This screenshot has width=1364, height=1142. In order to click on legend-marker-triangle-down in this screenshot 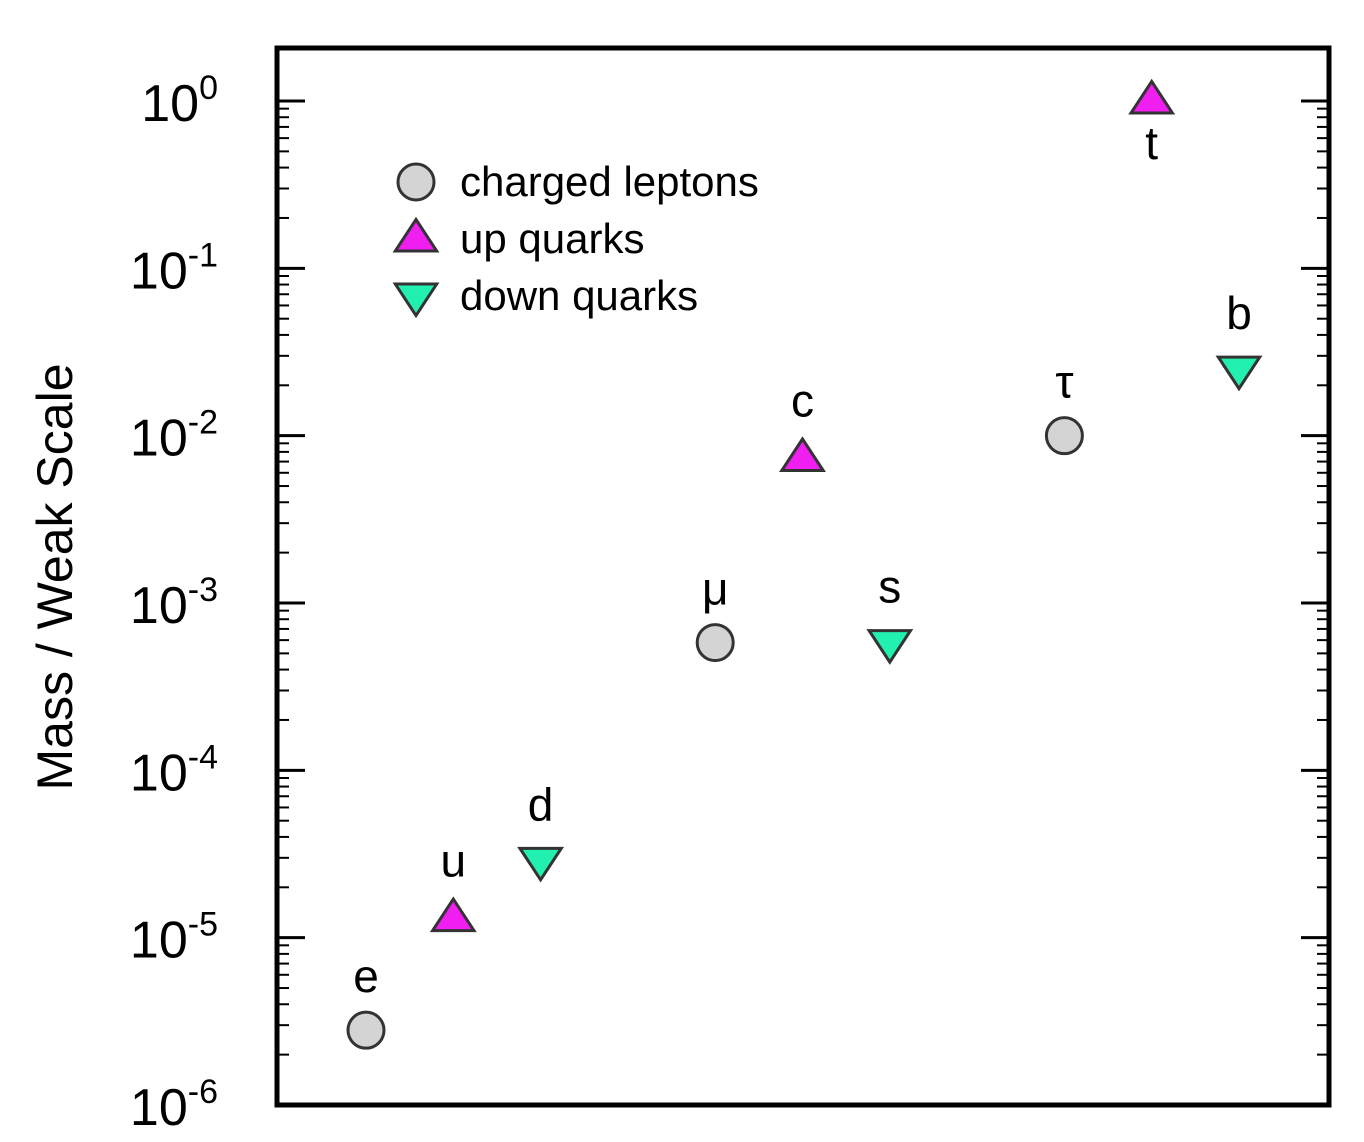, I will do `click(416, 300)`.